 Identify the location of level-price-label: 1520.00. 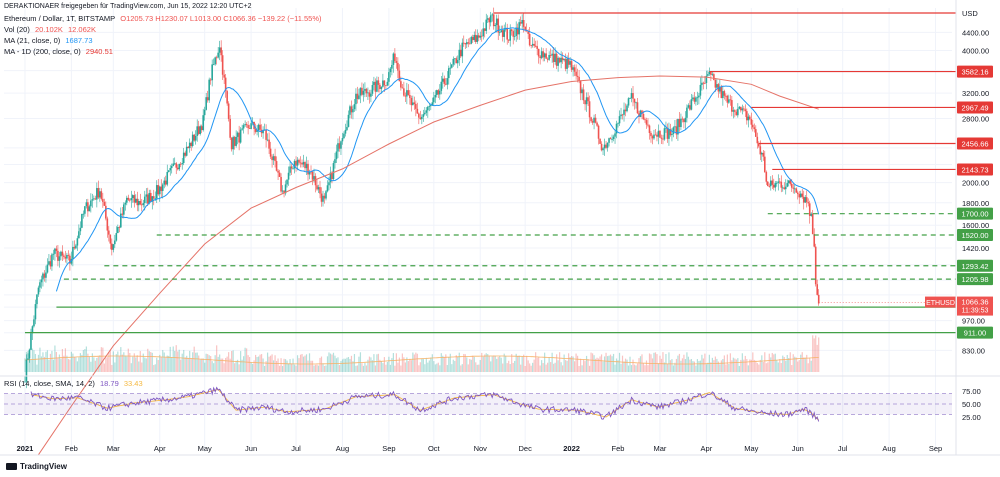
(974, 235).